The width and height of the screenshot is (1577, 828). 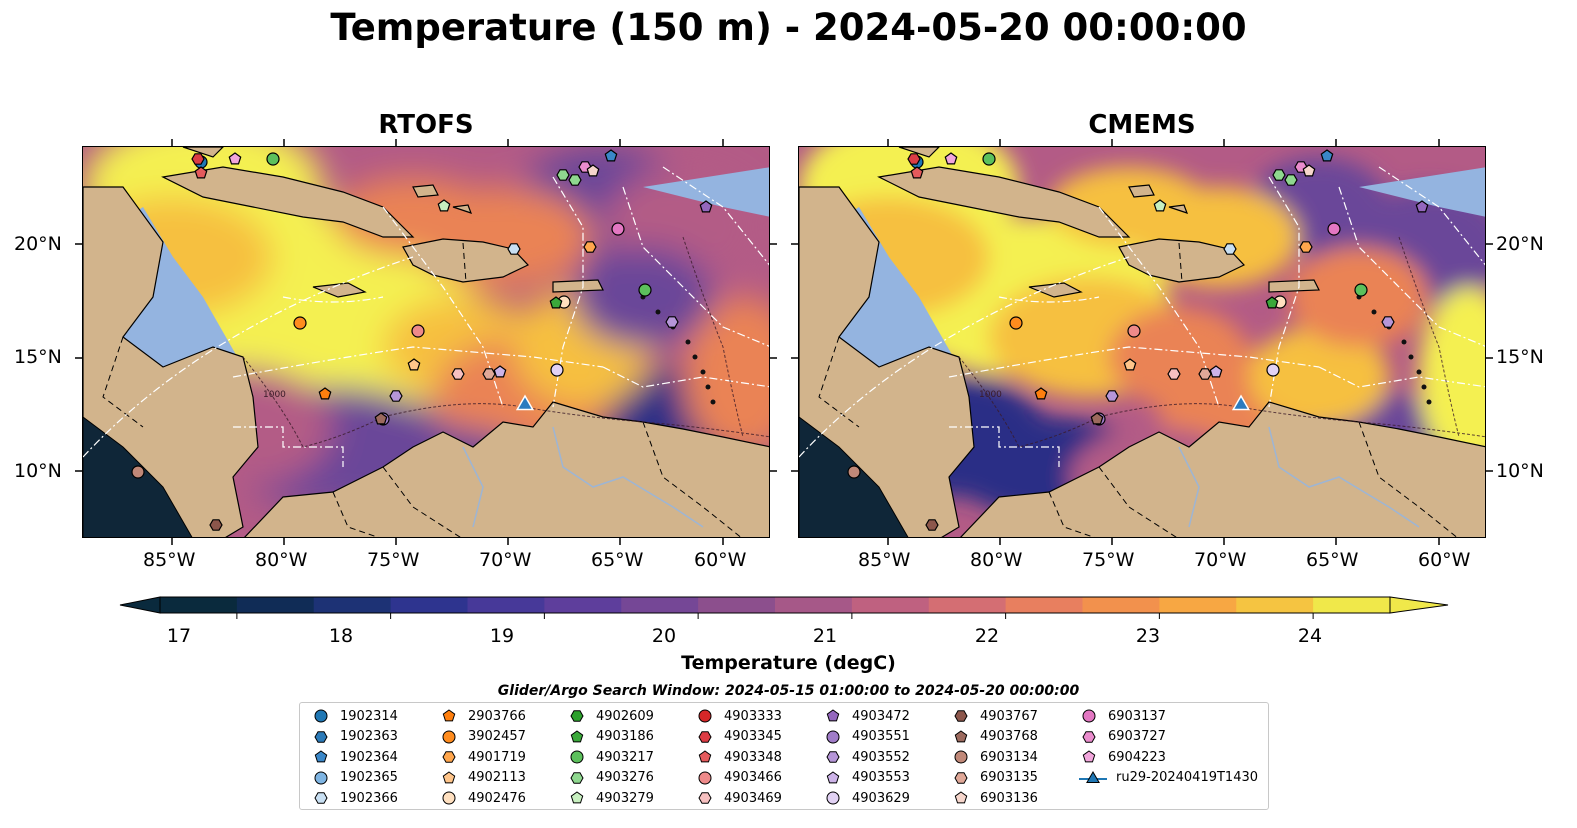 I want to click on x-tick-label-right: 65°W, so click(x=1332, y=560).